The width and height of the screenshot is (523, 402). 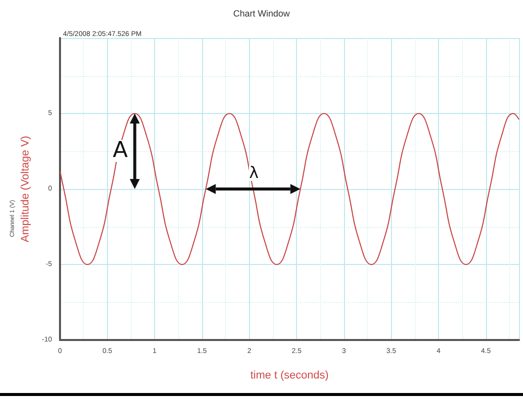 What do you see at coordinates (289, 376) in the screenshot?
I see `x-axis-title: time t (seconds)` at bounding box center [289, 376].